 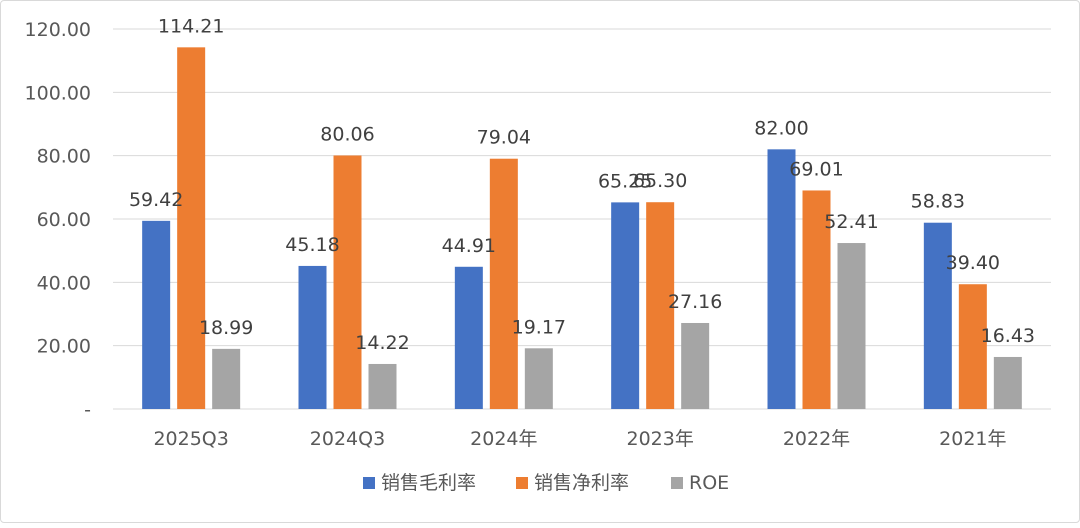 I want to click on bar-销售毛利率-2022年, so click(x=781, y=279).